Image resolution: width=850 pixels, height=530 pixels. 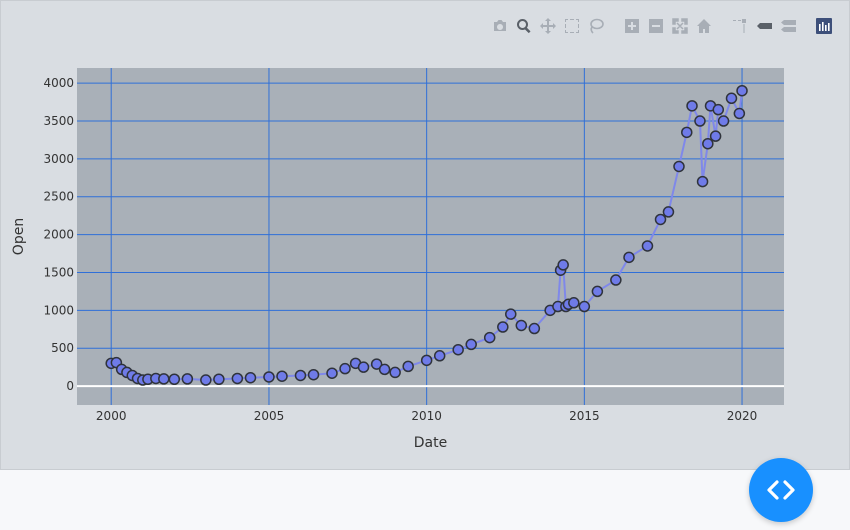 I want to click on hover-closest-icon, so click(x=764, y=26).